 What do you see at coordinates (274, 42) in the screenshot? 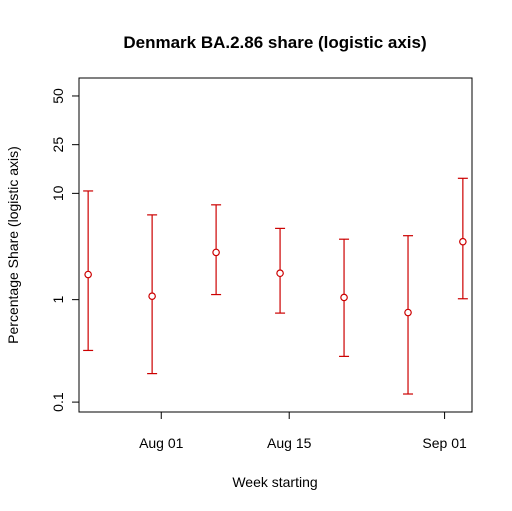
I see `chart-title: Denmark BA.2.86 share (logistic axis)` at bounding box center [274, 42].